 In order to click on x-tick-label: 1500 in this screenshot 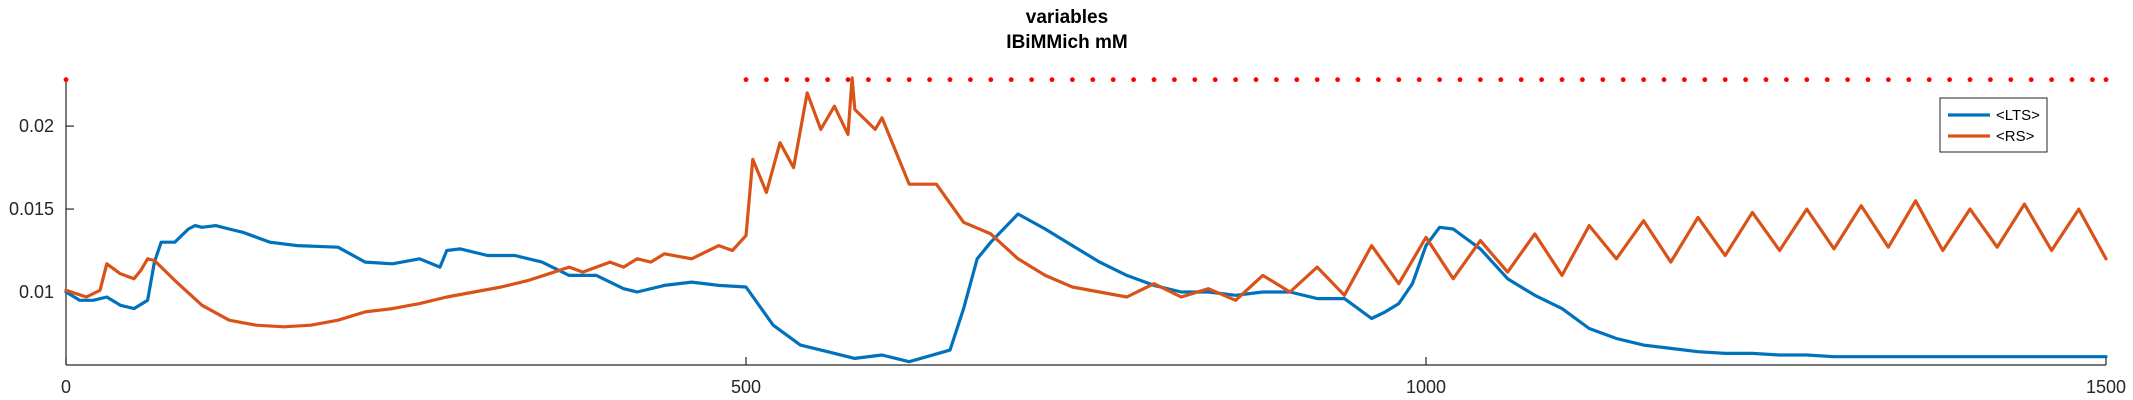, I will do `click(2106, 387)`.